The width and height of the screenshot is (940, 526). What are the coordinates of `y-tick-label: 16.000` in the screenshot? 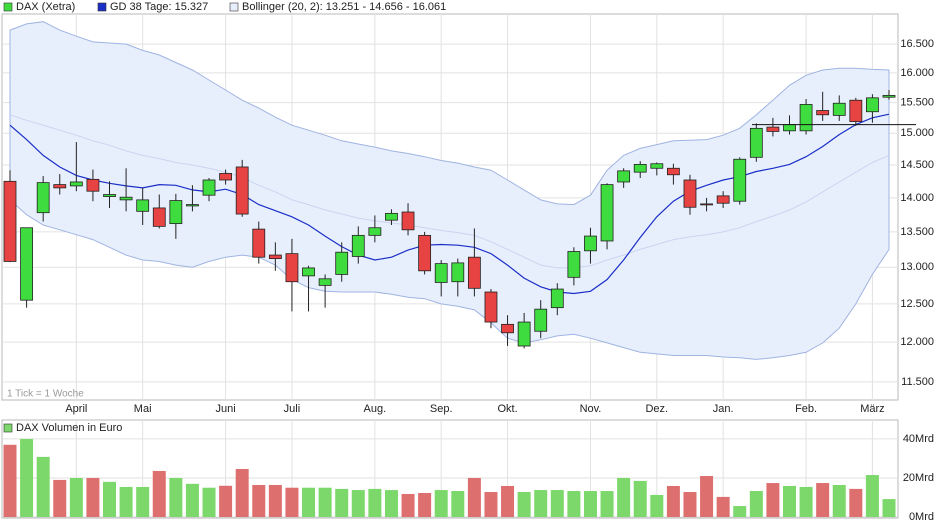 It's located at (917, 73).